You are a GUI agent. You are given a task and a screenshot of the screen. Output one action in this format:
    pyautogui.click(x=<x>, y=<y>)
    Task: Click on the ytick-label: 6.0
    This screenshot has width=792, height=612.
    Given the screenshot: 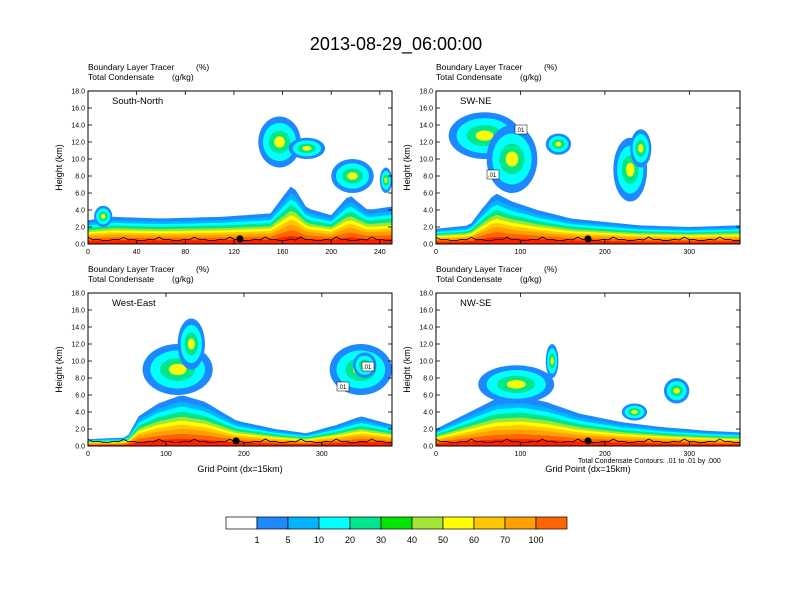 What is the action you would take?
    pyautogui.click(x=80, y=194)
    